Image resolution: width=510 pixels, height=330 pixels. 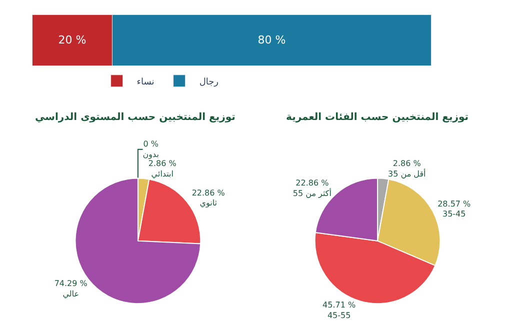 I want to click on slice-label: ابتدائي, so click(x=162, y=174).